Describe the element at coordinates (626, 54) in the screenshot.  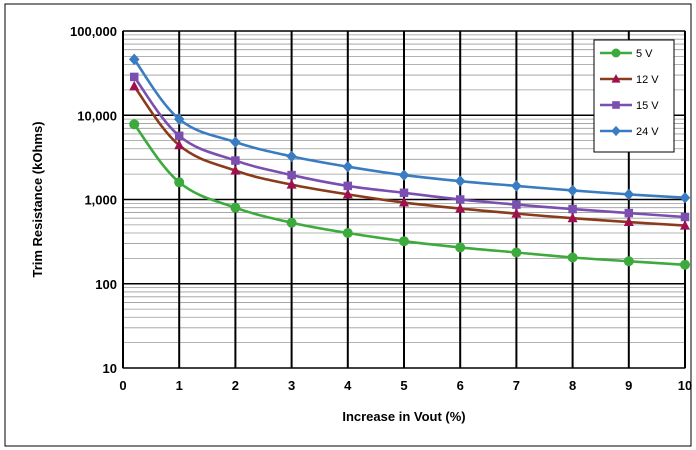
I see `legend-item: 5 V` at that location.